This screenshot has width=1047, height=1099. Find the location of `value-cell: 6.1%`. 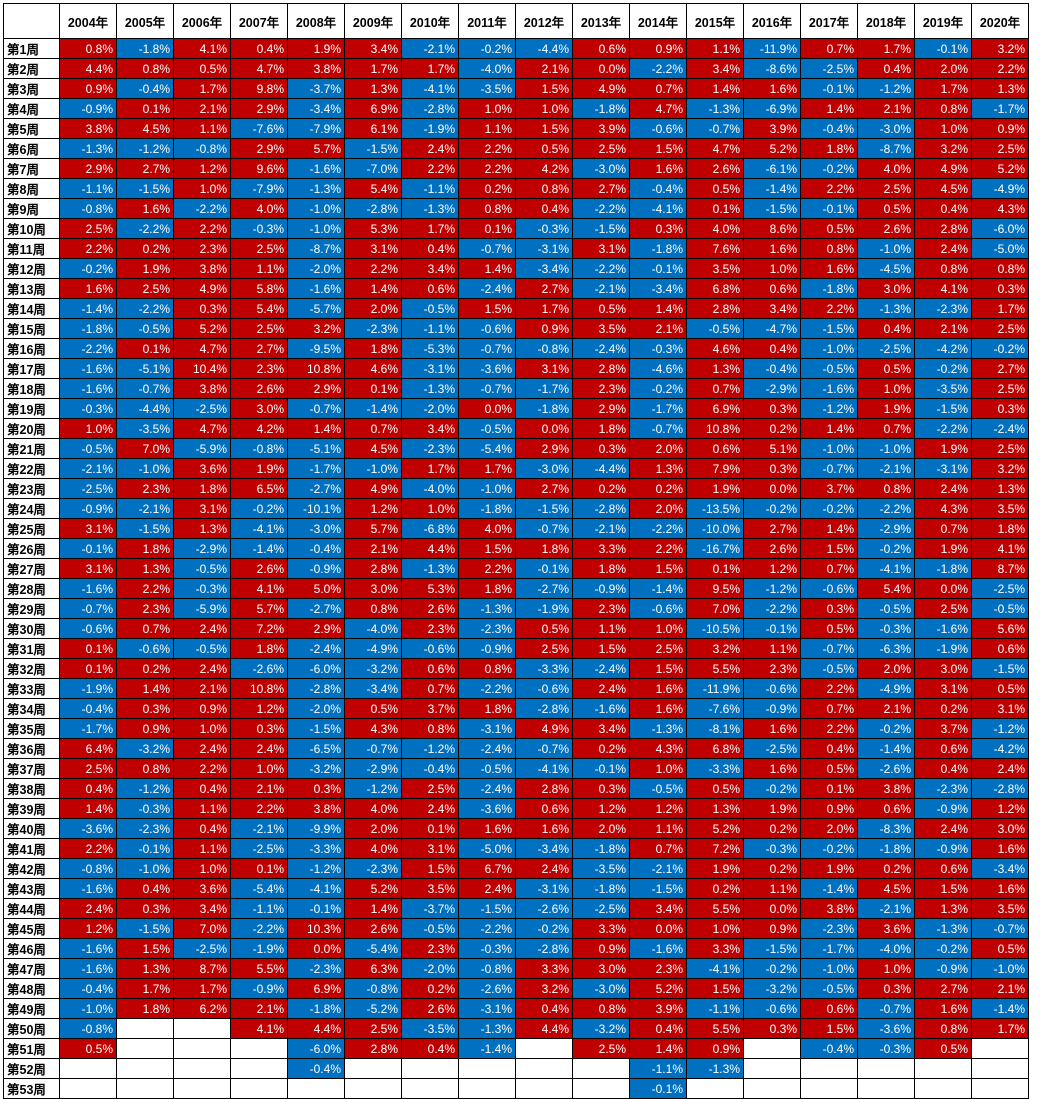

value-cell: 6.1% is located at coordinates (373, 128).